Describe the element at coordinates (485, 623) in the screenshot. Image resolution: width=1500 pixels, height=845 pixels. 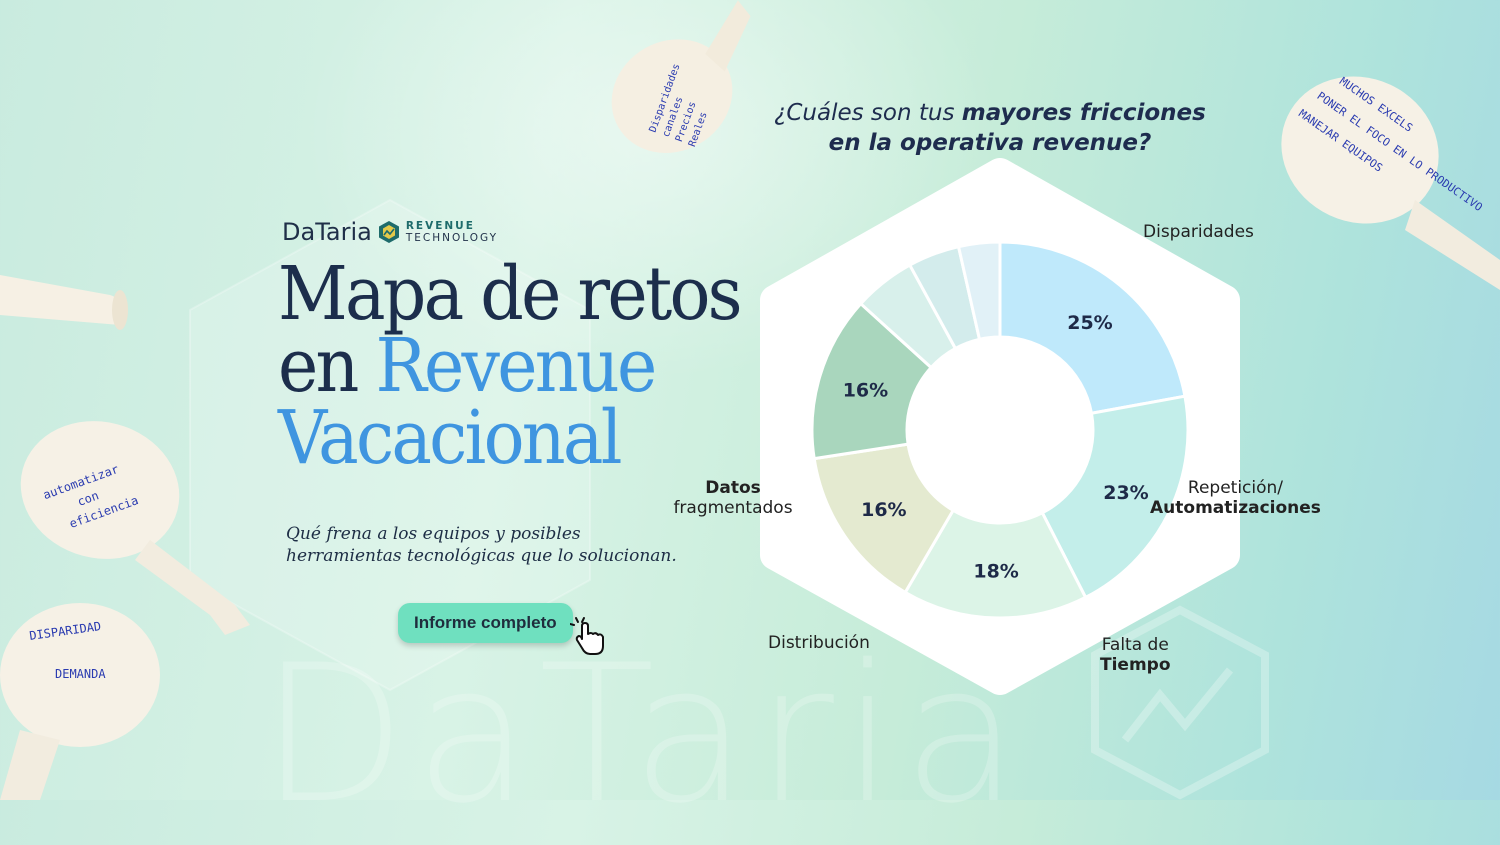
I see `full-report-button: Informe completo` at that location.